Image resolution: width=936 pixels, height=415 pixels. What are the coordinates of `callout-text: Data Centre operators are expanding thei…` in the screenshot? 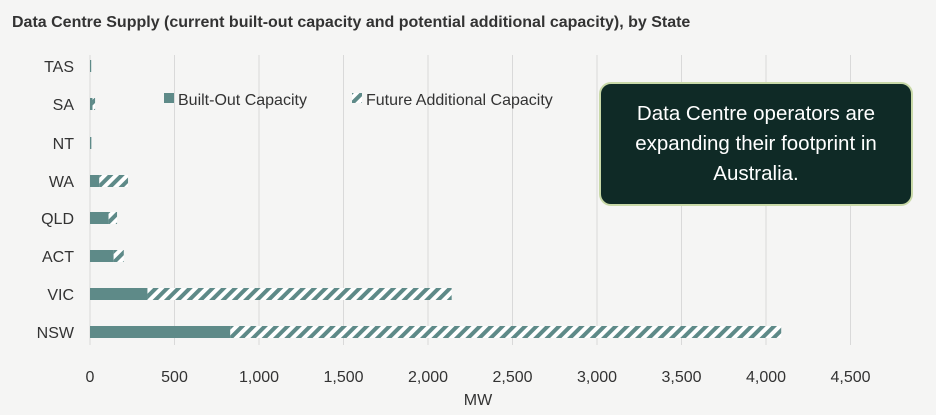 It's located at (756, 143).